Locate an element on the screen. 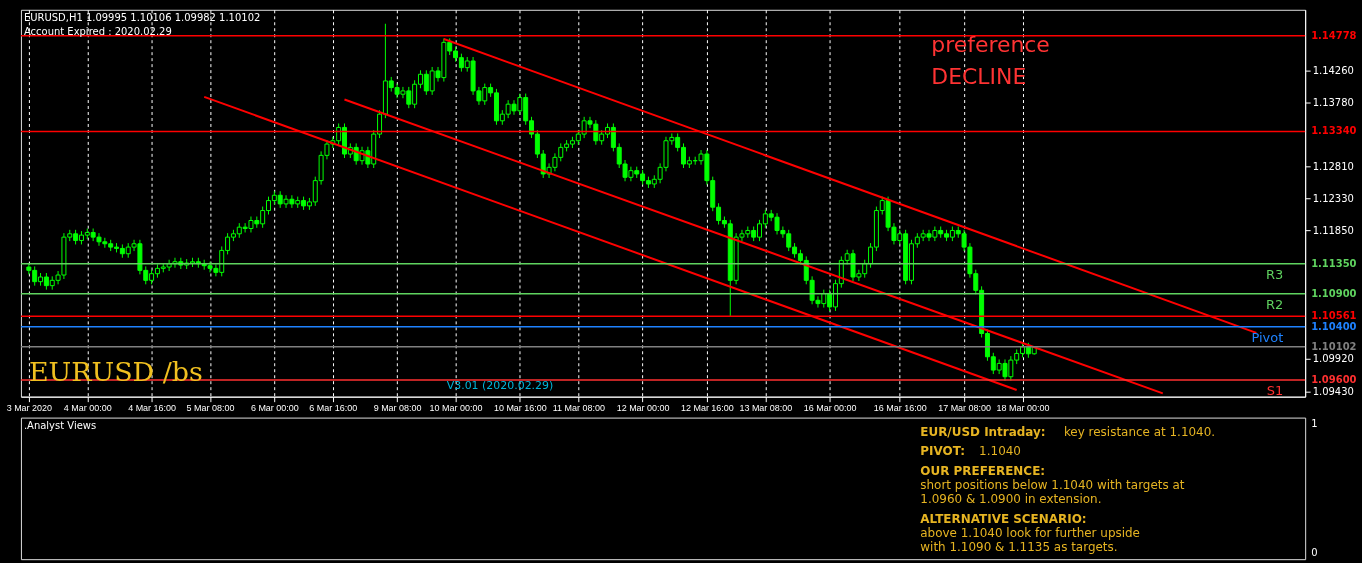 This screenshot has height=584, width=1362. x-tick-label: 4 Mar 16:00 is located at coordinates (152, 408).